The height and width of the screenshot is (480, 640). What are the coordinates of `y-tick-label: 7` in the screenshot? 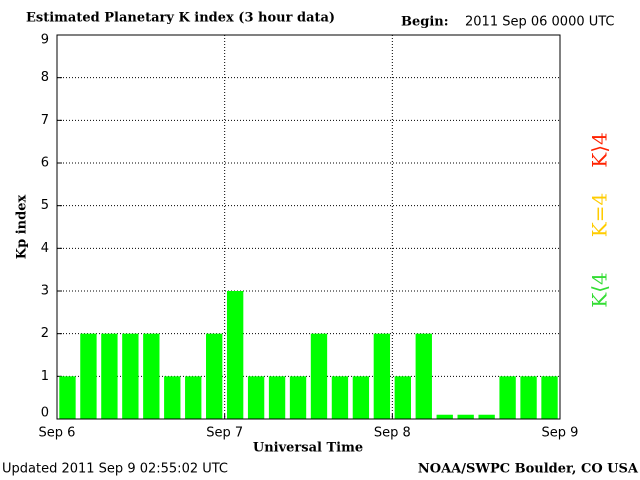 It's located at (45, 120).